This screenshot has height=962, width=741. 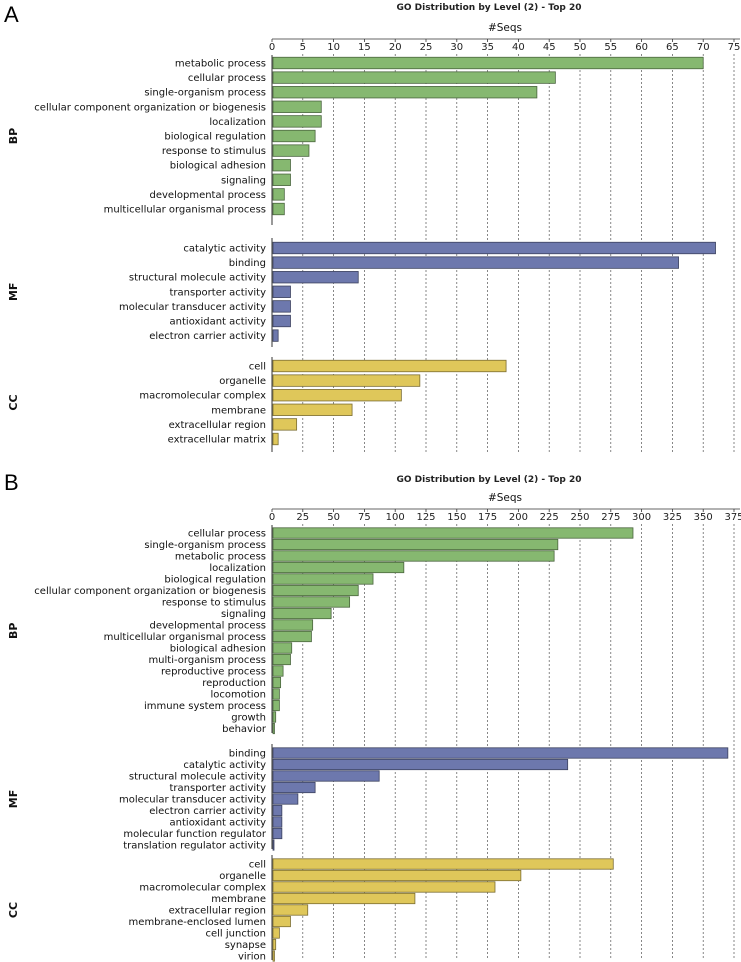 What do you see at coordinates (252, 957) in the screenshot?
I see `category-label: virion` at bounding box center [252, 957].